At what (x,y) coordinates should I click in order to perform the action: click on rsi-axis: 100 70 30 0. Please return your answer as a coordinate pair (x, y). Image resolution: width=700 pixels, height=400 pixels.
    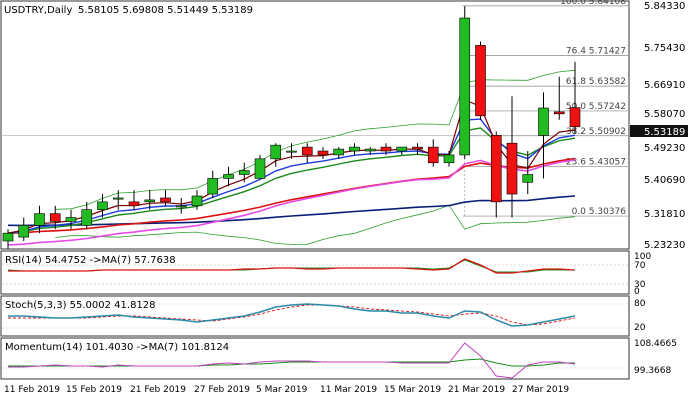
    Looking at the image, I should click on (642, 274).